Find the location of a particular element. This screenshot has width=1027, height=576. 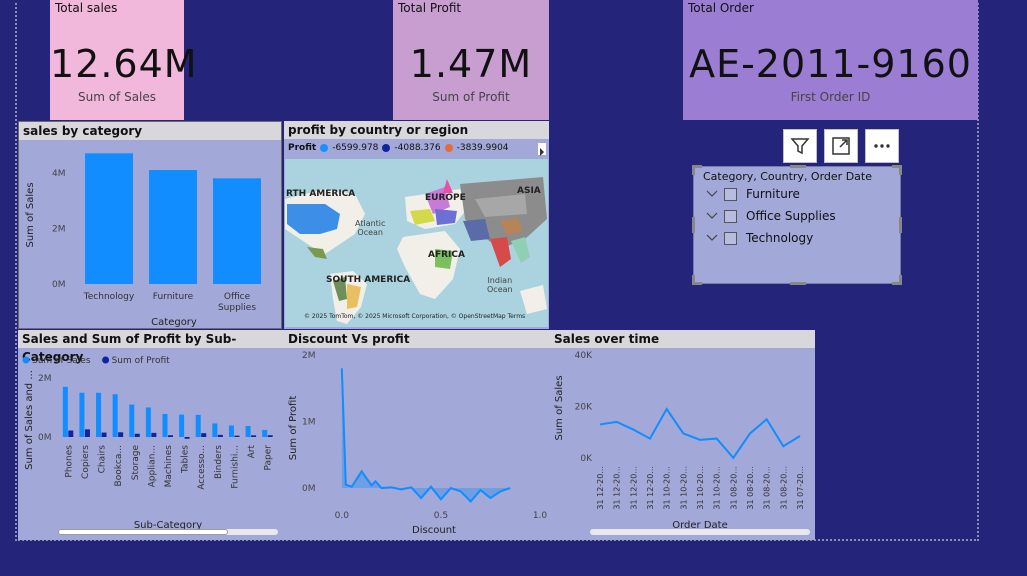

focus-mode-icon is located at coordinates (841, 146).